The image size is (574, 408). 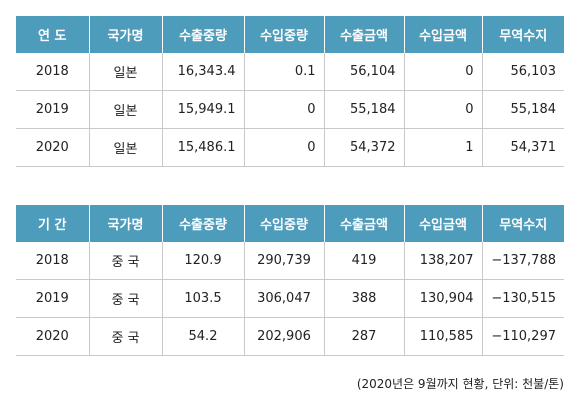 I want to click on cell-trade-balance: −130,515, so click(x=522, y=298).